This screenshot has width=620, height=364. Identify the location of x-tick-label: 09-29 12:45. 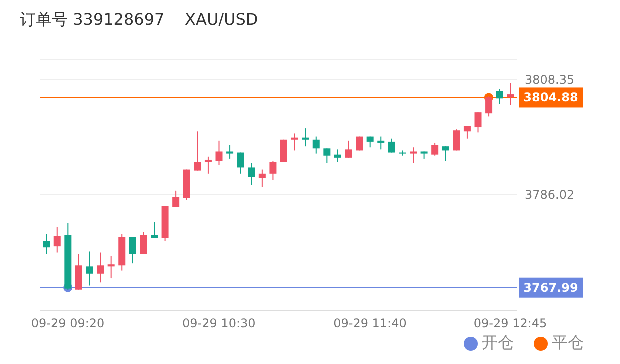
(511, 323).